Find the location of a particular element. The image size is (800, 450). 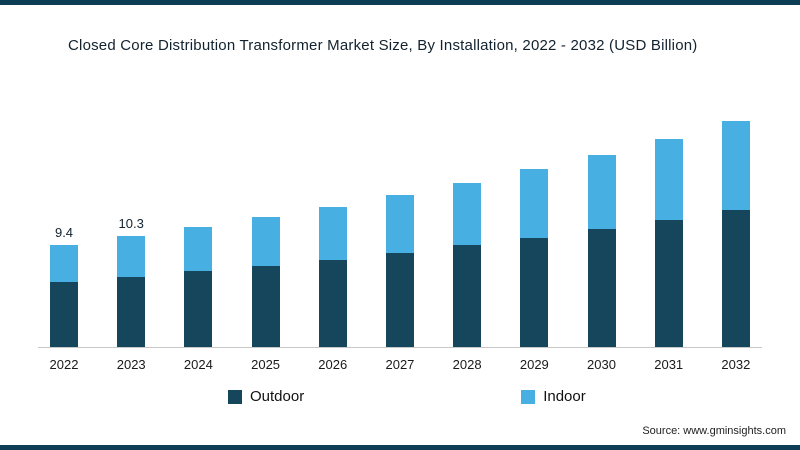

bar-2029 is located at coordinates (534, 257).